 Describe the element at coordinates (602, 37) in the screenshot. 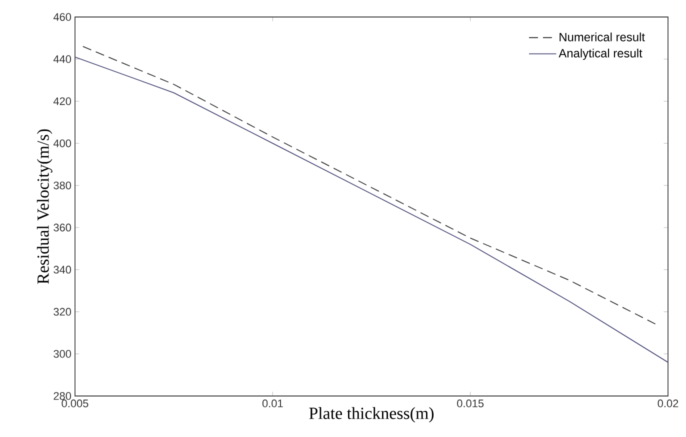

I see `legend-label: Numerical result` at that location.